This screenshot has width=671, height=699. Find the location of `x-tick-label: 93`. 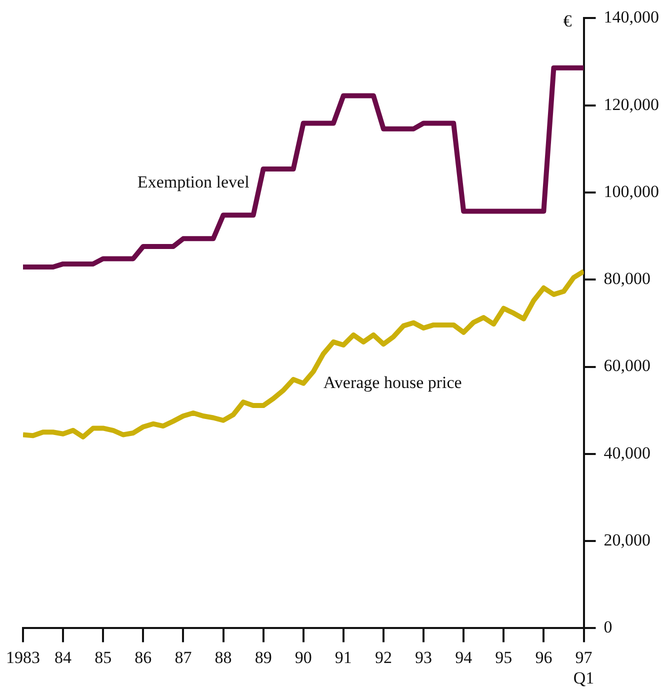

x-tick-label: 93 is located at coordinates (423, 657).